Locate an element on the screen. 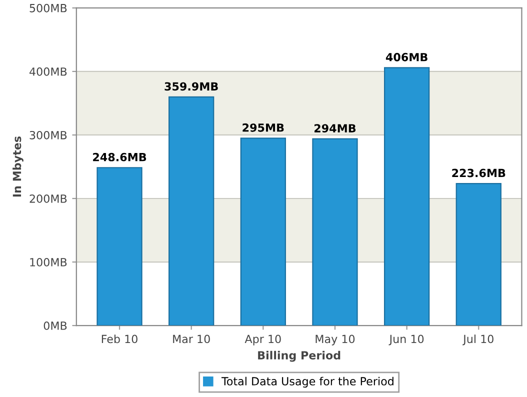  text: 359.9MB is located at coordinates (191, 86).